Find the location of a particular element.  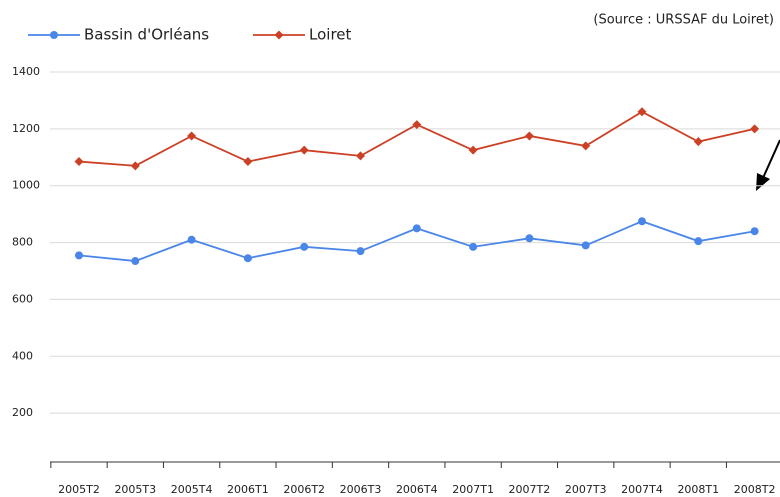

y-tick-label: 1200 is located at coordinates (26, 128).